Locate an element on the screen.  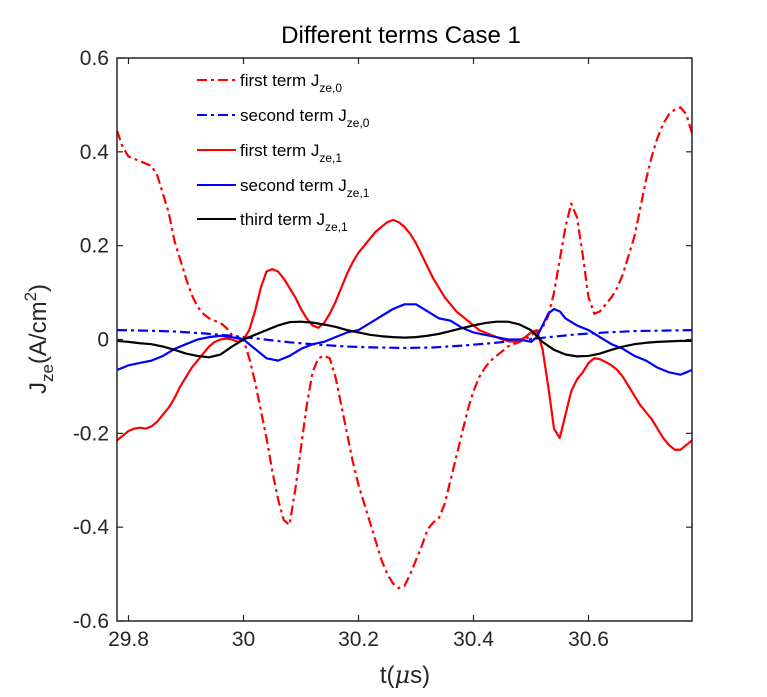
legend-label: first term Jze,1 is located at coordinates (291, 153).